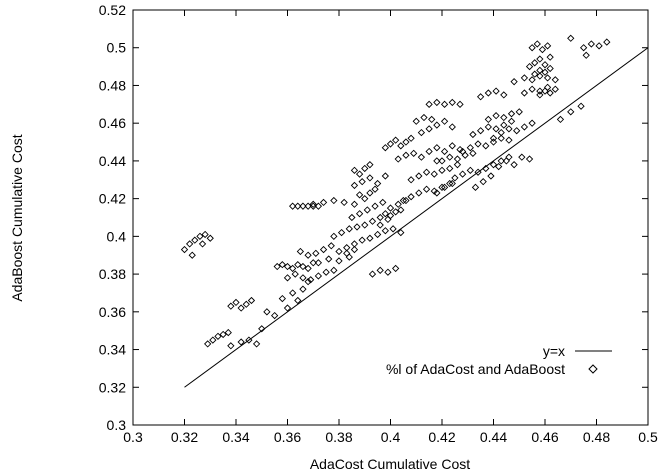 Image resolution: width=670 pixels, height=473 pixels. What do you see at coordinates (112, 312) in the screenshot?
I see `y-tick-label: 0.36` at bounding box center [112, 312].